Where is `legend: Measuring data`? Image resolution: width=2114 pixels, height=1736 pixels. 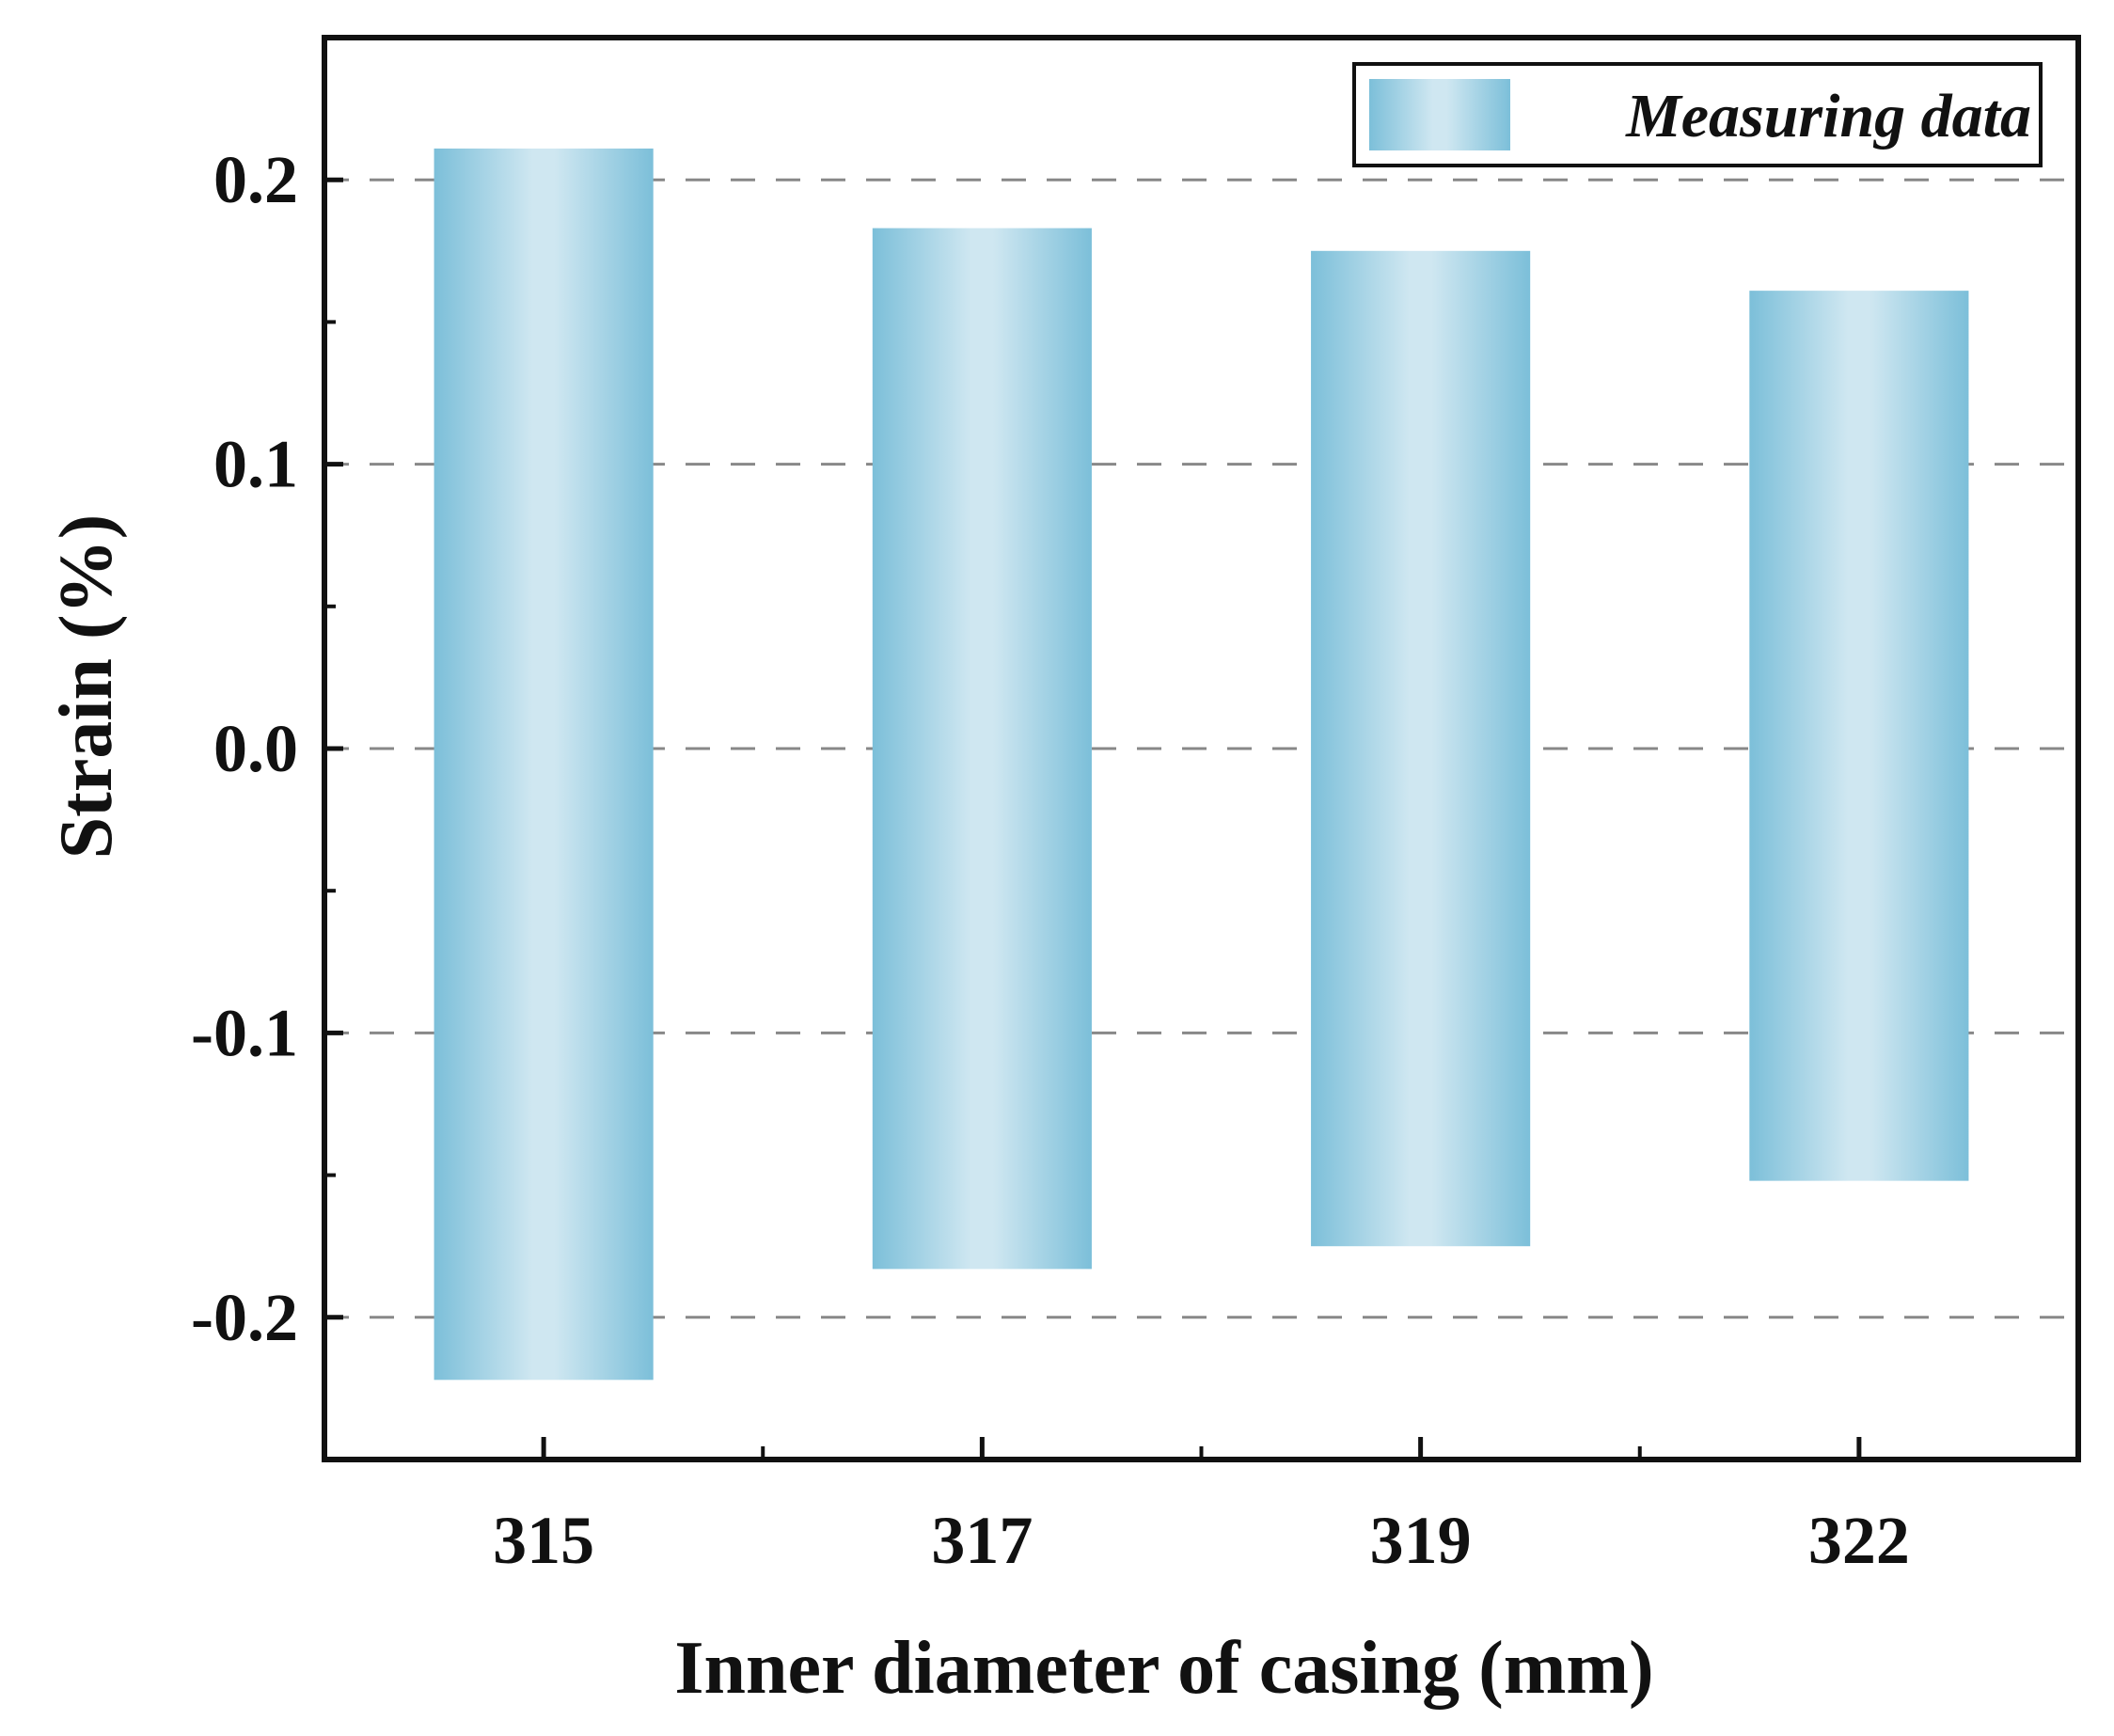 legend: Measuring data is located at coordinates (1697, 115).